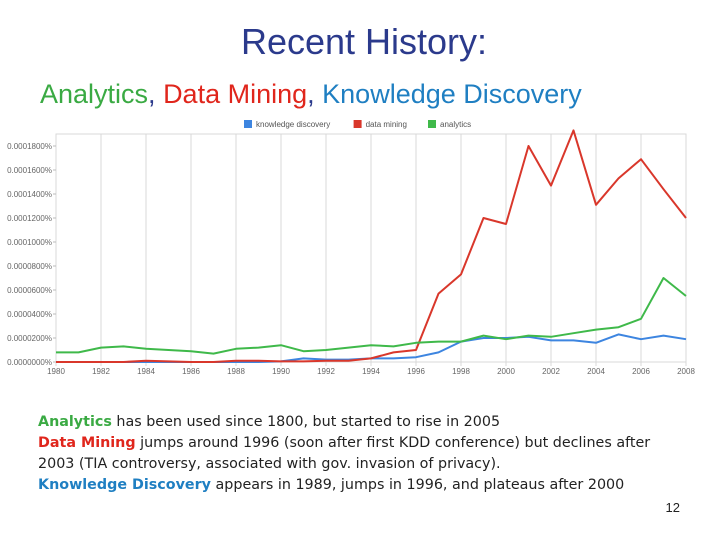 The height and width of the screenshot is (546, 728). What do you see at coordinates (596, 371) in the screenshot?
I see `x-tick-label: 2004` at bounding box center [596, 371].